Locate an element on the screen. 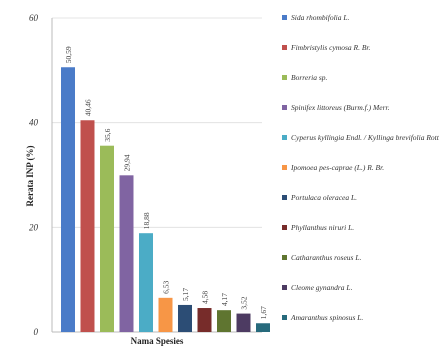  legend-label: Spinifex littoreus (Burm.f.) Merr. is located at coordinates (340, 107).